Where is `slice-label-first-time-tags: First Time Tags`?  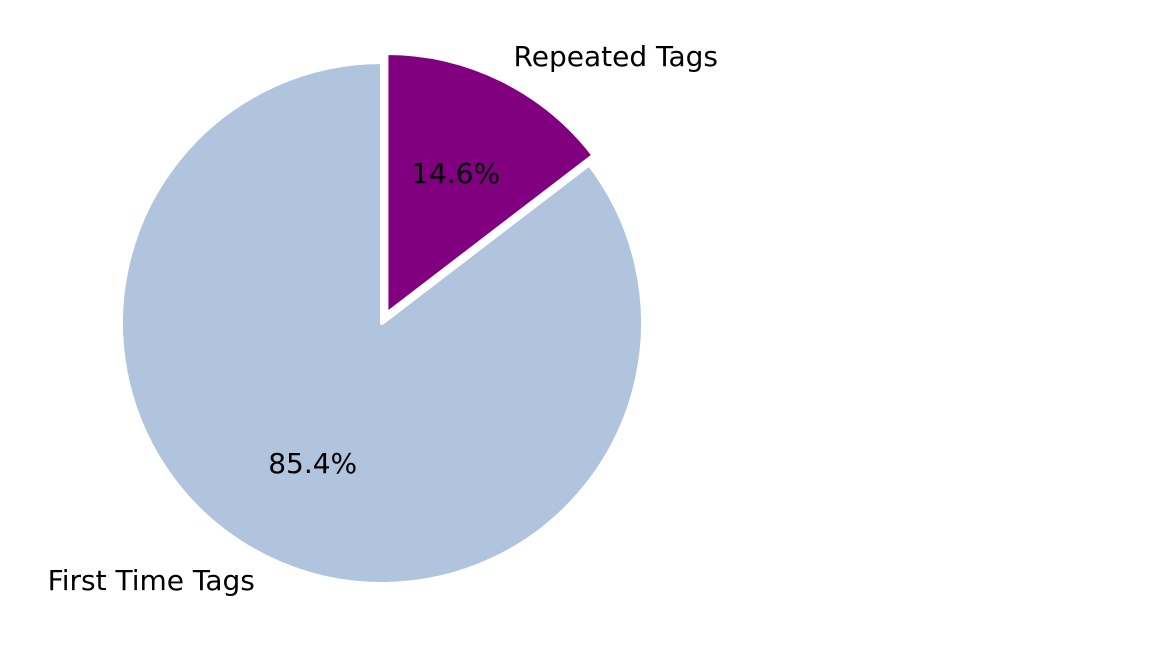
slice-label-first-time-tags: First Time Tags is located at coordinates (151, 580).